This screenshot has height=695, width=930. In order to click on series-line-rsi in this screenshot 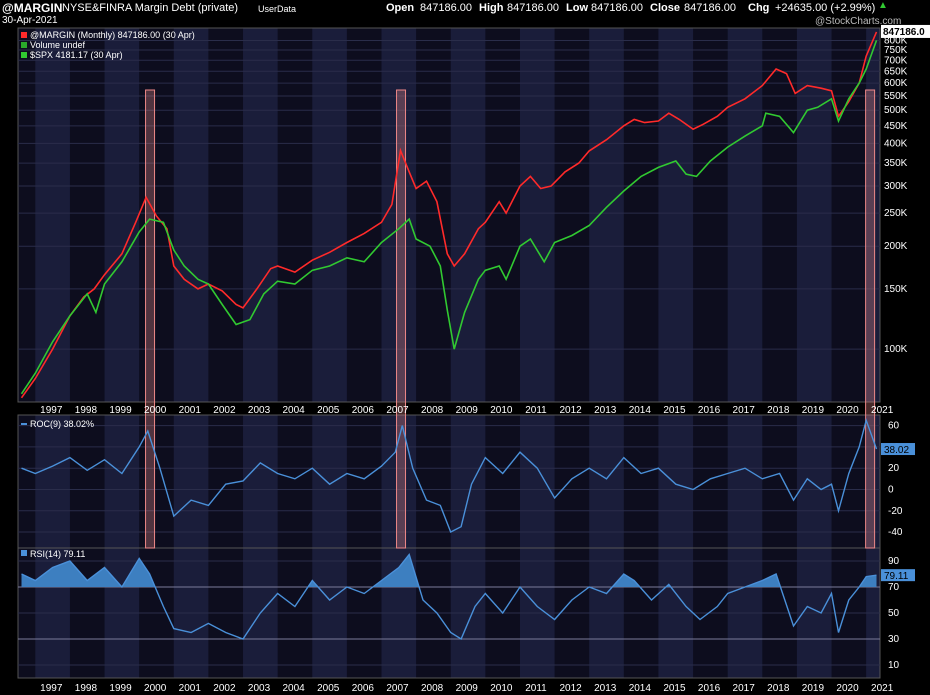, I will do `click(449, 597)`.